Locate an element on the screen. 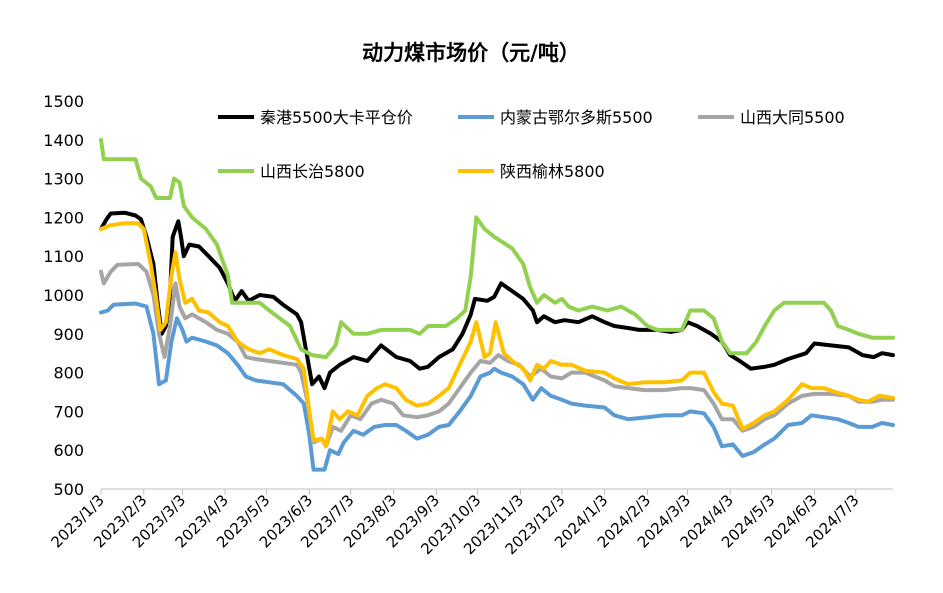 The height and width of the screenshot is (593, 943). legend-label: 秦港5500大卡平仓价 is located at coordinates (336, 117).